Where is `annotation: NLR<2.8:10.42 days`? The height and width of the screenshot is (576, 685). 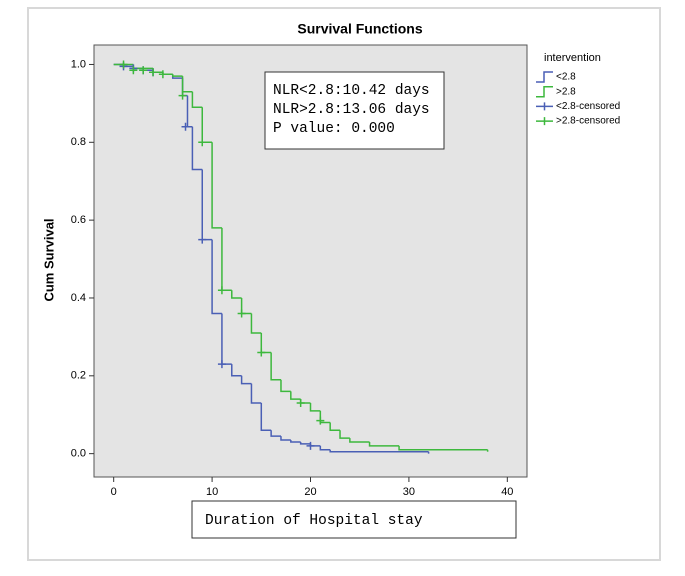 annotation: NLR<2.8:10.42 days is located at coordinates (351, 91).